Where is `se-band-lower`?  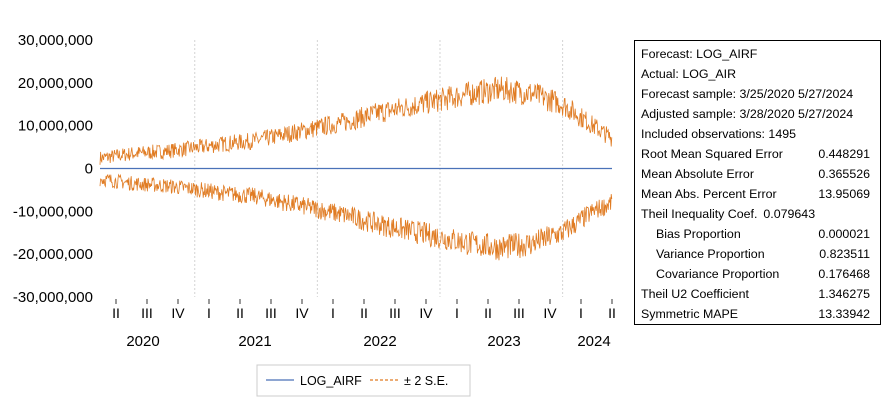
se-band-lower is located at coordinates (356, 217).